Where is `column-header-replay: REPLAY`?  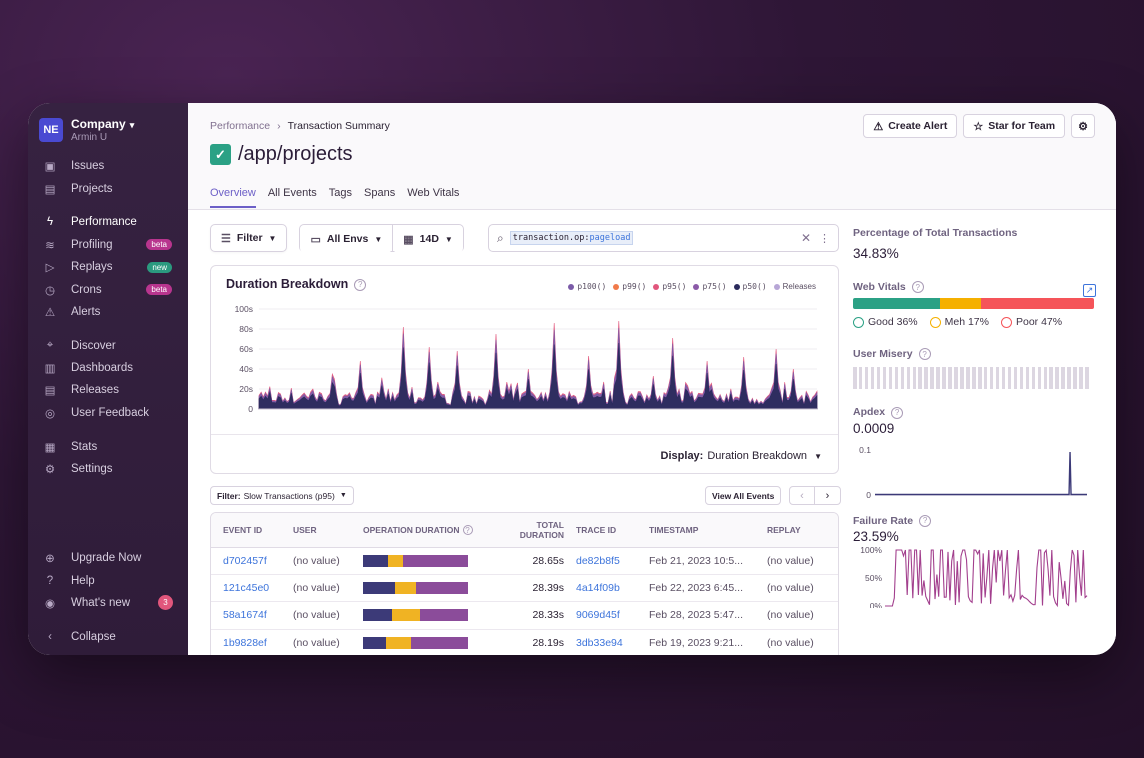 column-header-replay: REPLAY is located at coordinates (784, 530).